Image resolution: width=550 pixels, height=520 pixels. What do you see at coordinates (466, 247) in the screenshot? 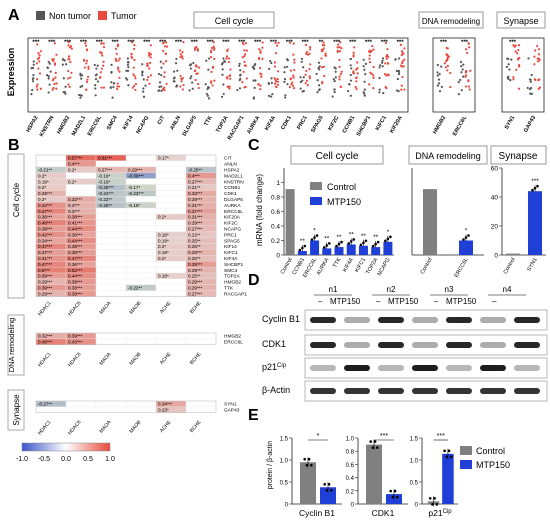
I see `bar-ercc6l` at bounding box center [466, 247].